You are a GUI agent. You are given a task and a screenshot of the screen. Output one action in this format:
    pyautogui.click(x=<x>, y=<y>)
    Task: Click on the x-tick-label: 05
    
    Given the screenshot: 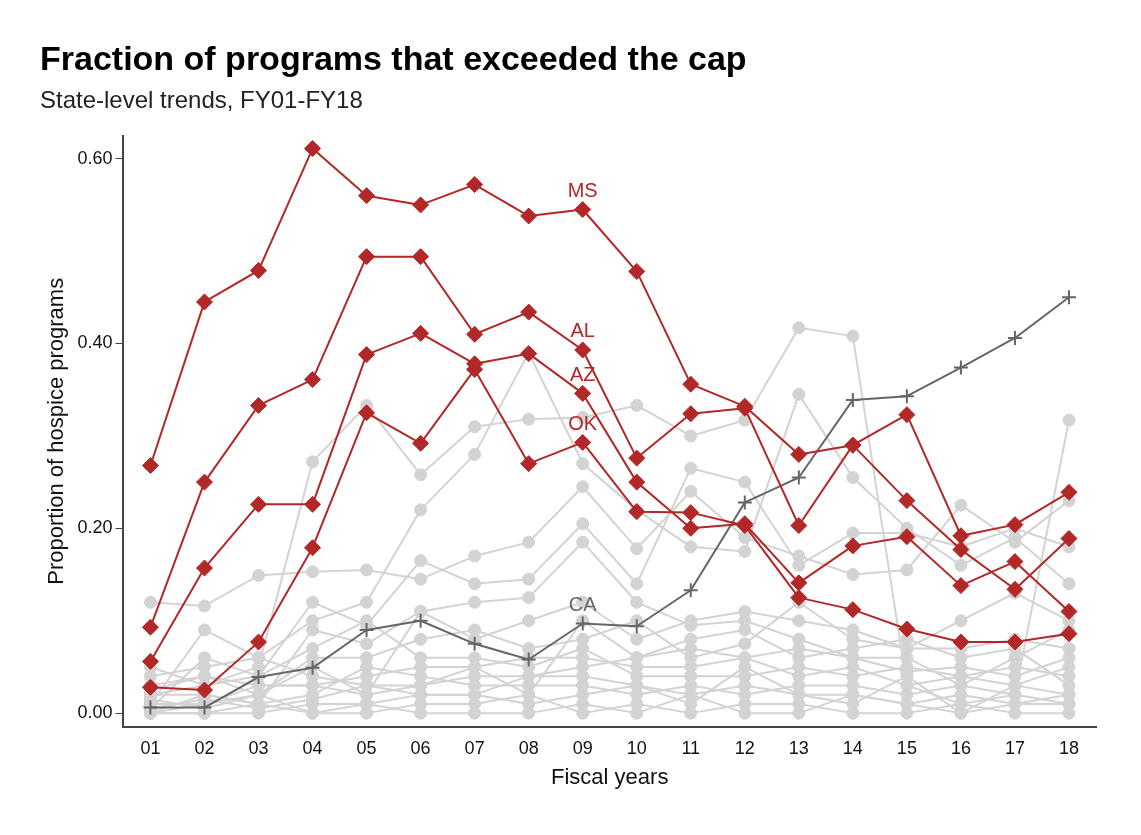 What is the action you would take?
    pyautogui.click(x=366, y=747)
    